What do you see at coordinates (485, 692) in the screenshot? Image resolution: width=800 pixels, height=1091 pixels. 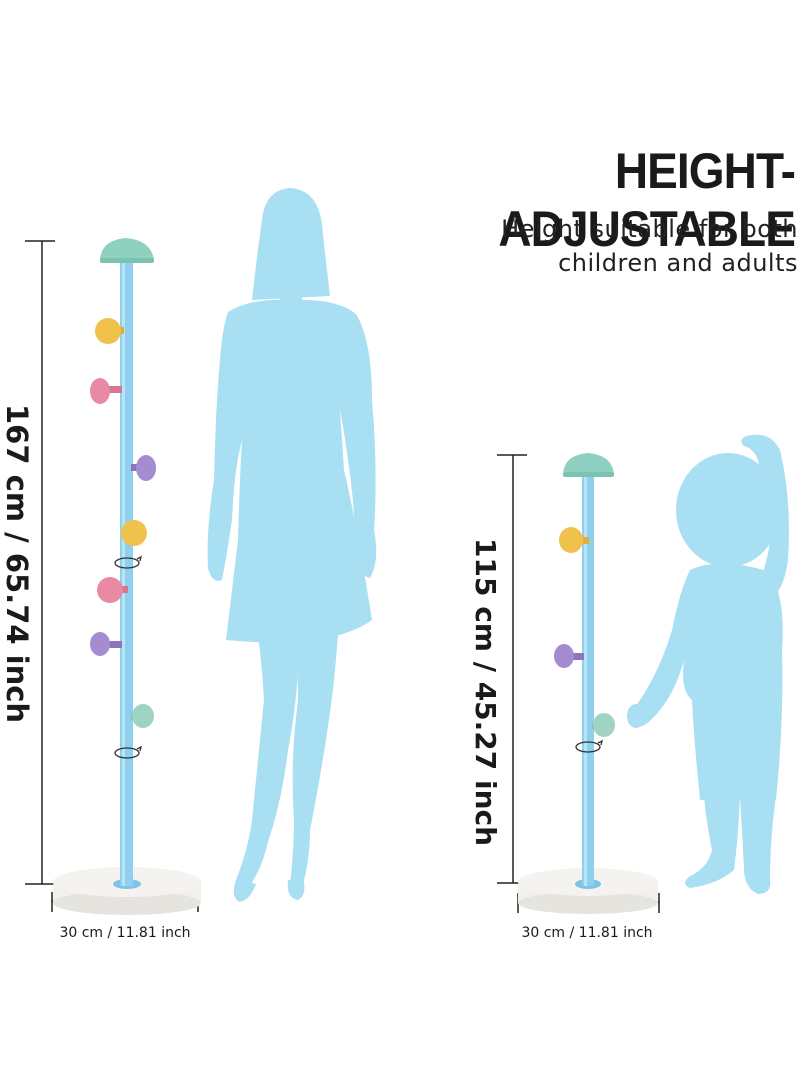 I see `short-height-label: 115 cm / 45.27 inch` at bounding box center [485, 692].